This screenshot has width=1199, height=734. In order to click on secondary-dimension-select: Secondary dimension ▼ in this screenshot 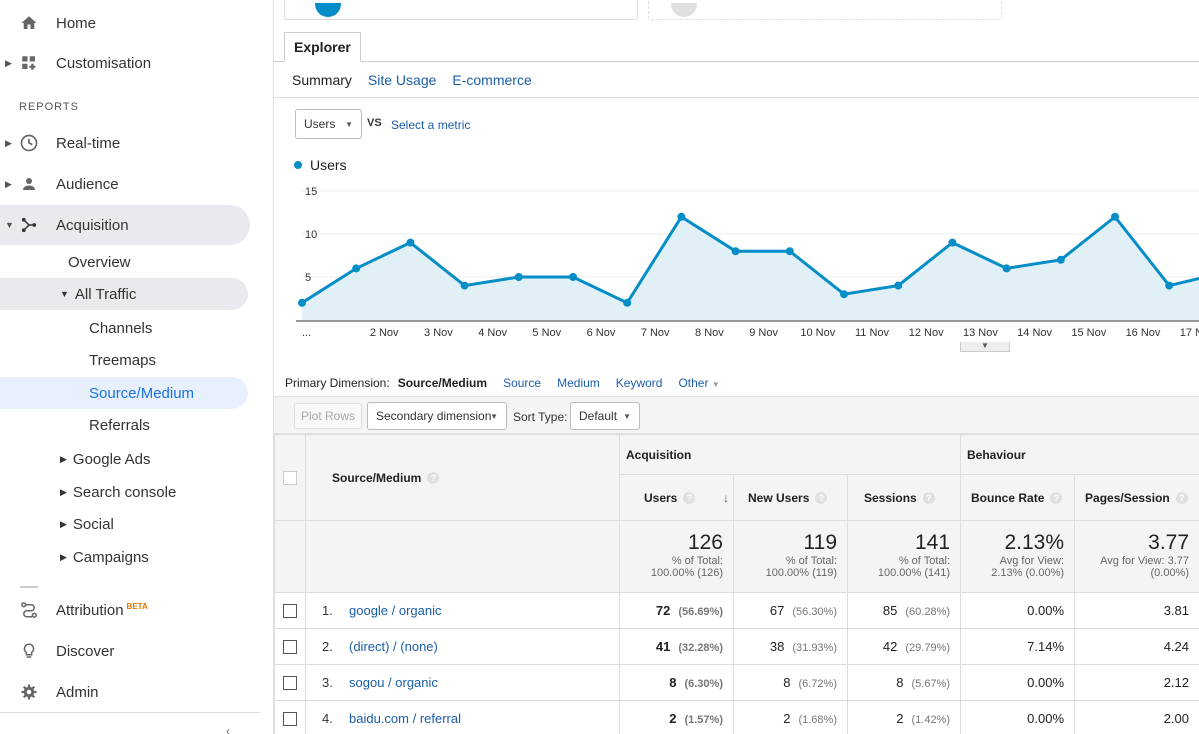, I will do `click(437, 416)`.